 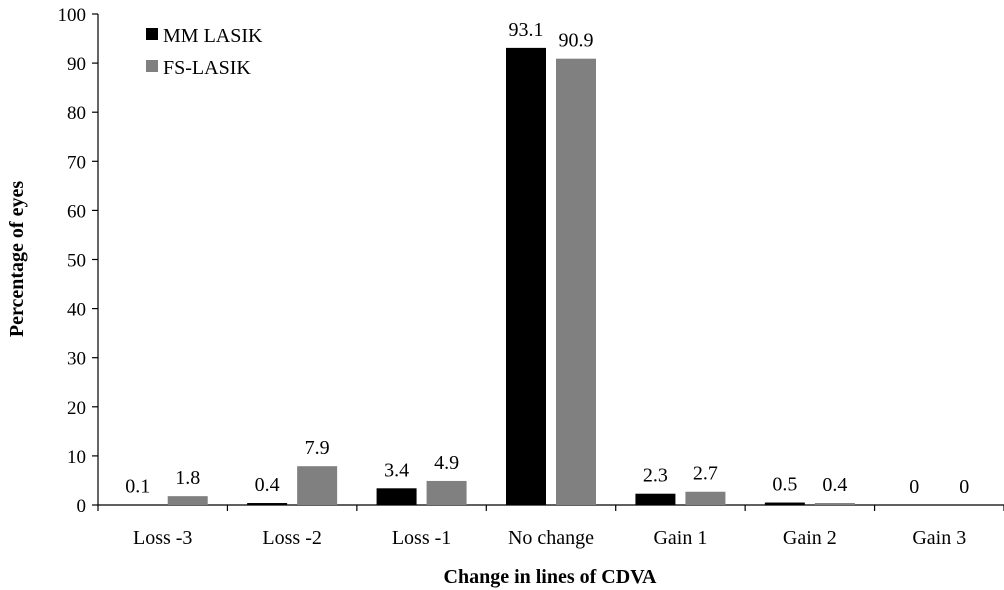 What do you see at coordinates (291, 538) in the screenshot?
I see `x-category-label: Loss -2` at bounding box center [291, 538].